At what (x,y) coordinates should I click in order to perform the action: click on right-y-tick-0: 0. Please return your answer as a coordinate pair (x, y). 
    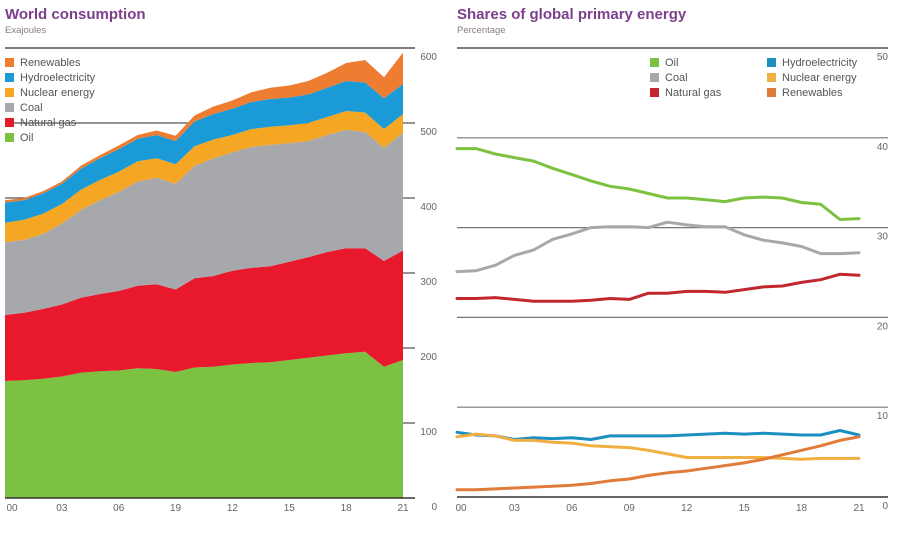
    Looking at the image, I should click on (885, 506).